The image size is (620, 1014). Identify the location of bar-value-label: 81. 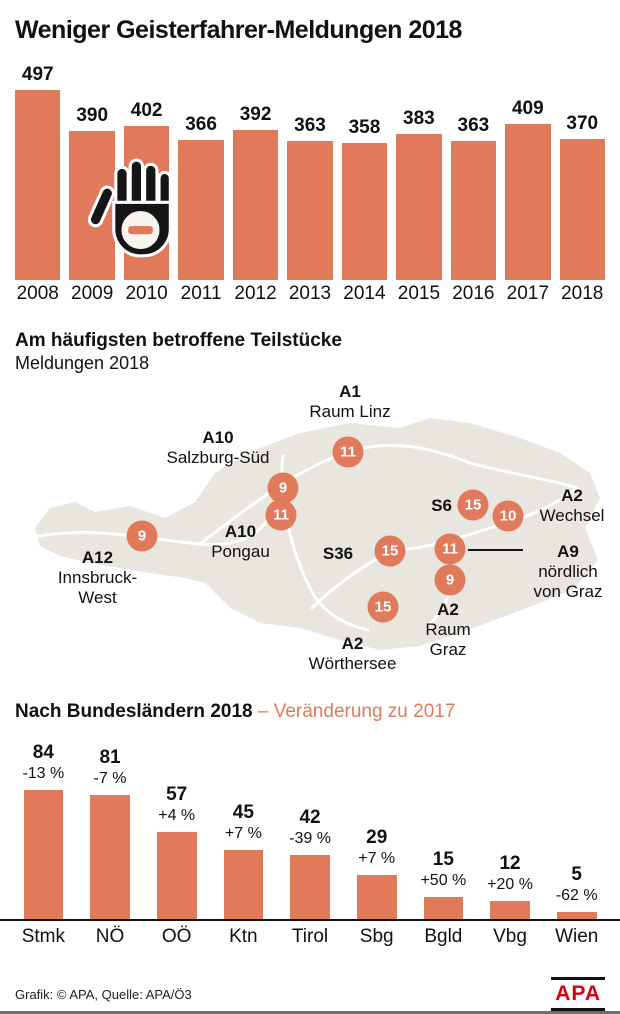
(110, 757).